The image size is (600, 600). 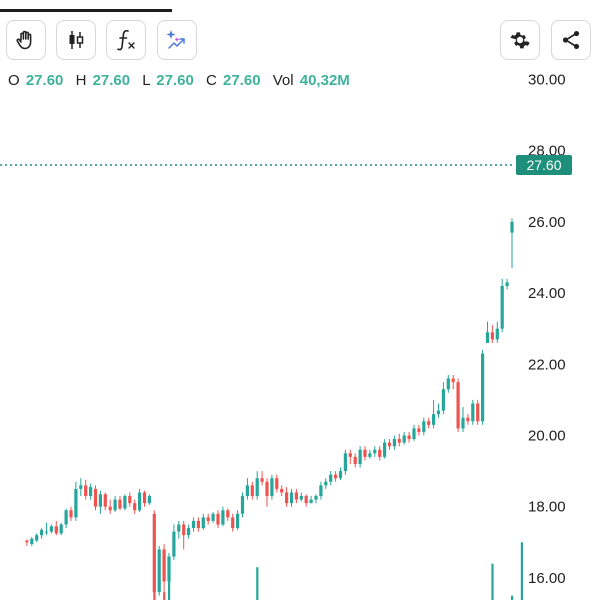 What do you see at coordinates (111, 80) in the screenshot?
I see `high-value: 27.60` at bounding box center [111, 80].